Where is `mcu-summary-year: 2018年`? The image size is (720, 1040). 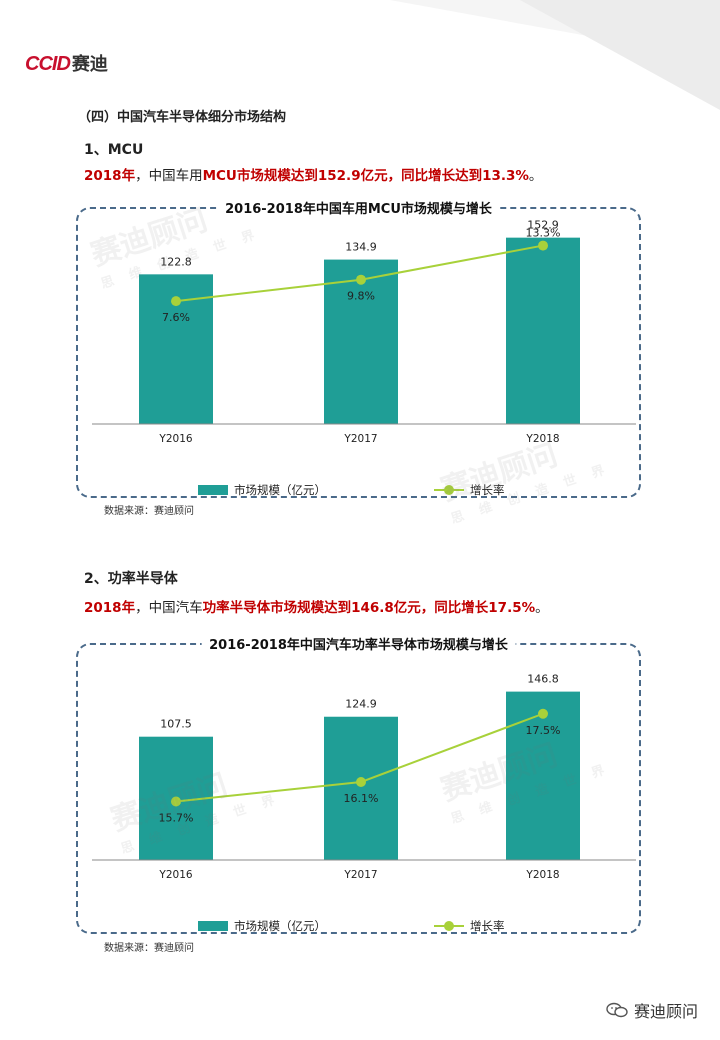
mcu-summary-year: 2018年 is located at coordinates (110, 176).